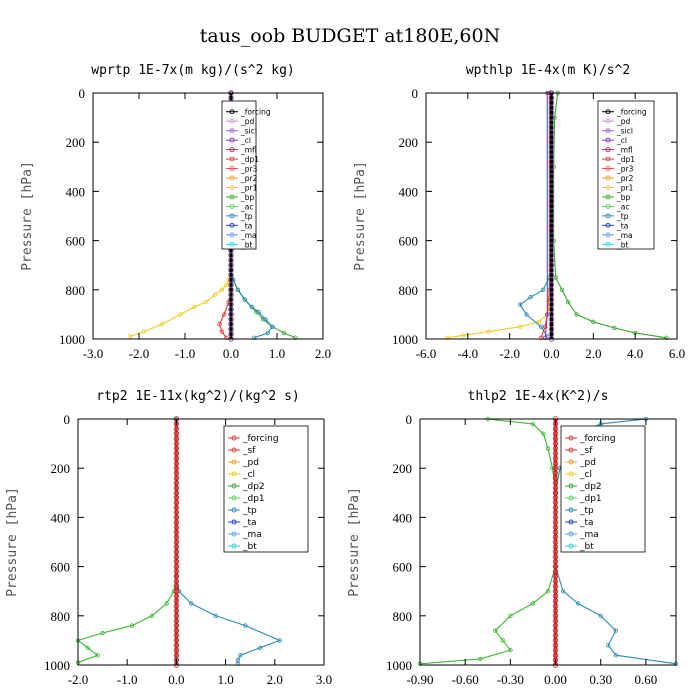 This screenshot has height=700, width=700. I want to click on y-tick-label: 1000, so click(405, 339).